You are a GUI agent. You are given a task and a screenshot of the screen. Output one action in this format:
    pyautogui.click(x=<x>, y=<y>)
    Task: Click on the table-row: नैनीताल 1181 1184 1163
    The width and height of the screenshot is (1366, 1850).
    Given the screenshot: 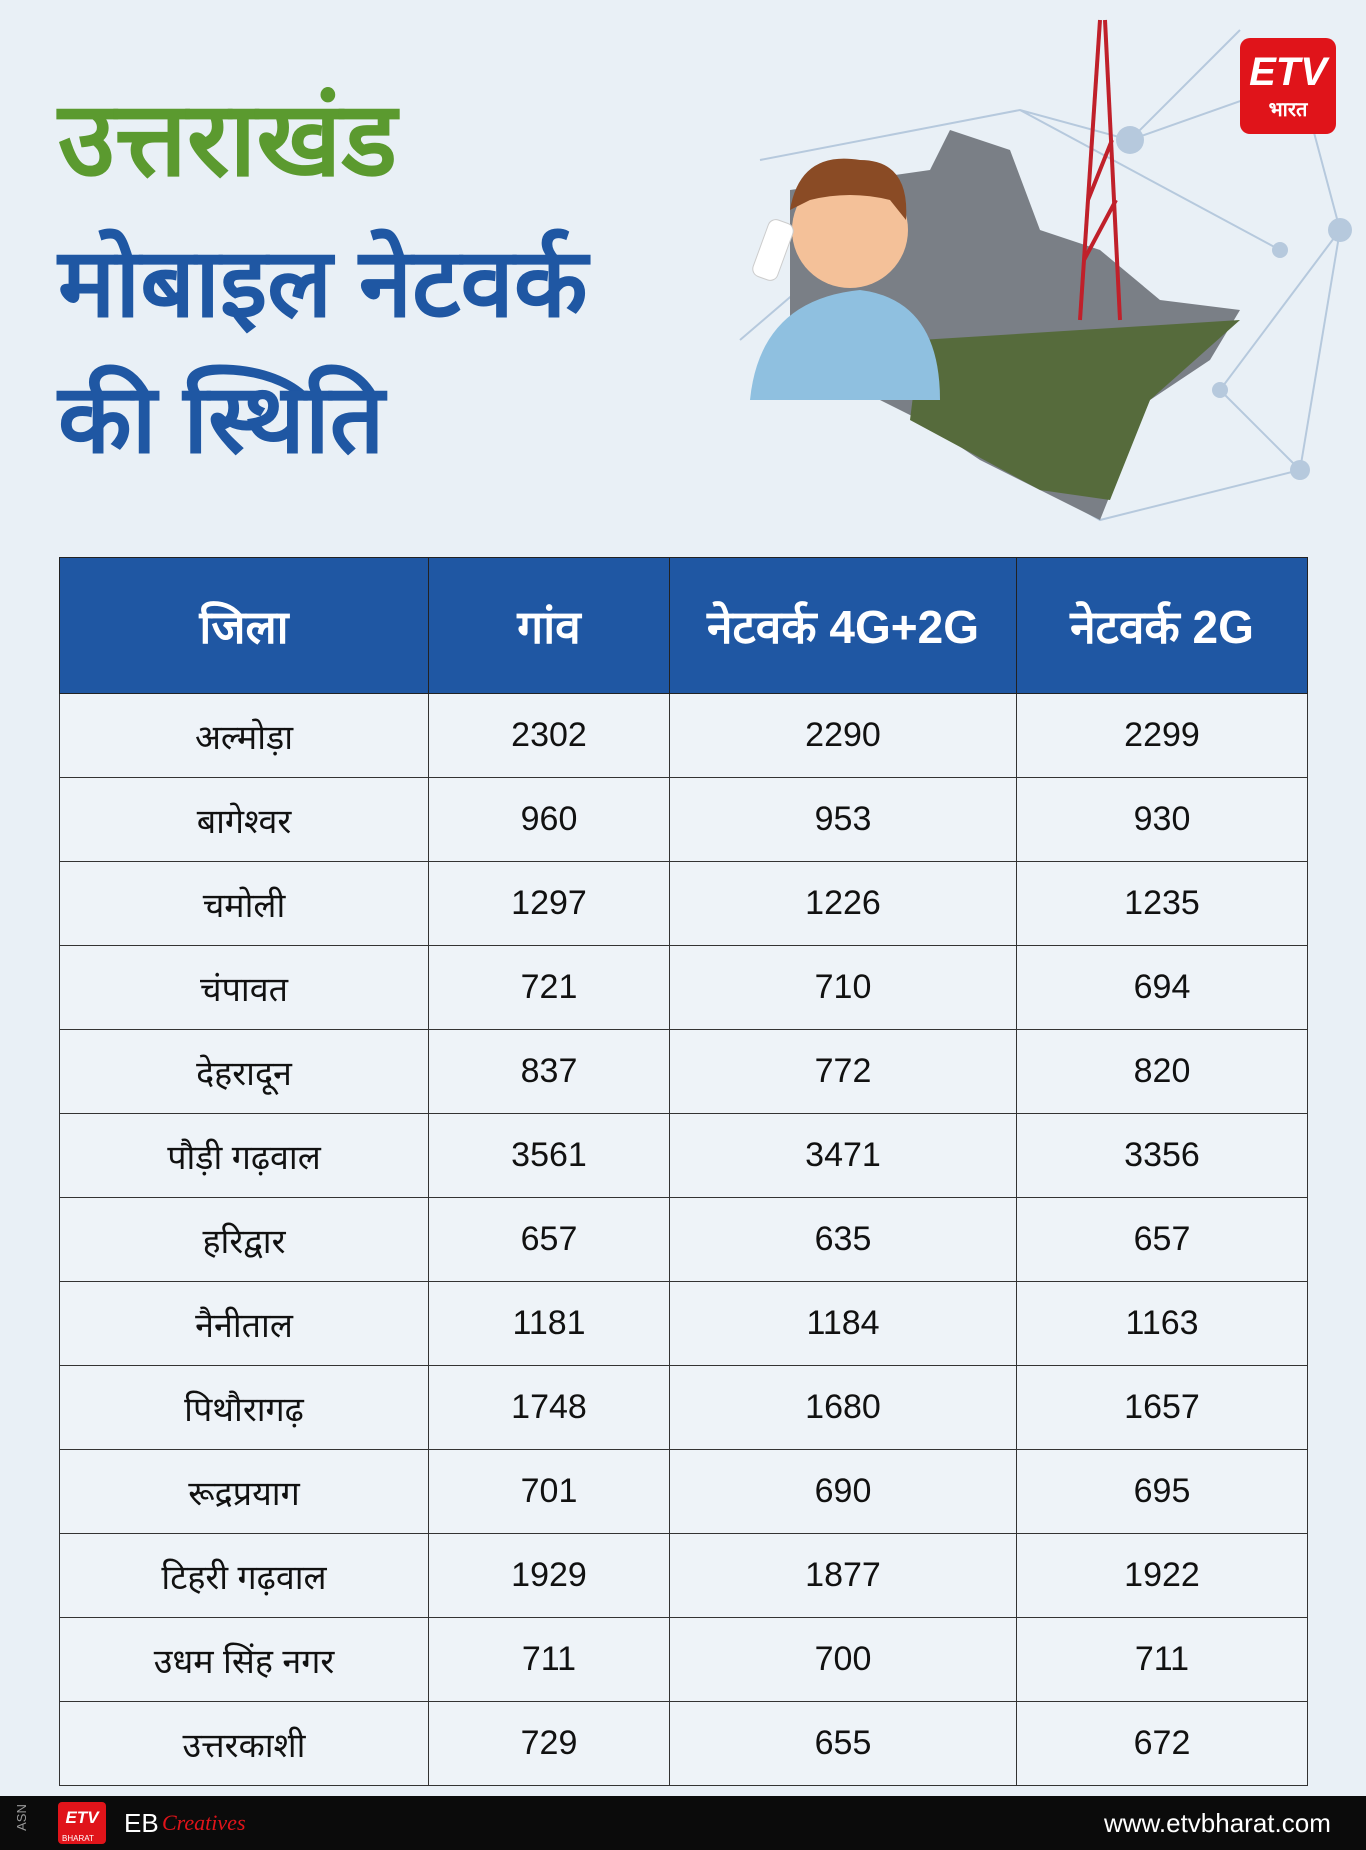 What is the action you would take?
    pyautogui.click(x=683, y=1323)
    